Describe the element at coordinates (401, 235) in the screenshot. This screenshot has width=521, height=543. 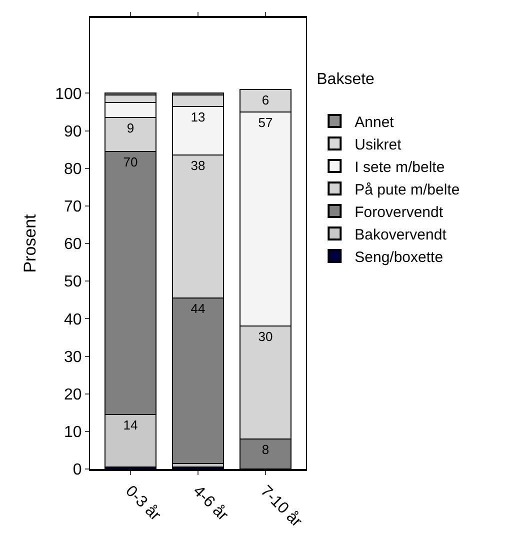
I see `legend-label: Bakovervendt` at that location.